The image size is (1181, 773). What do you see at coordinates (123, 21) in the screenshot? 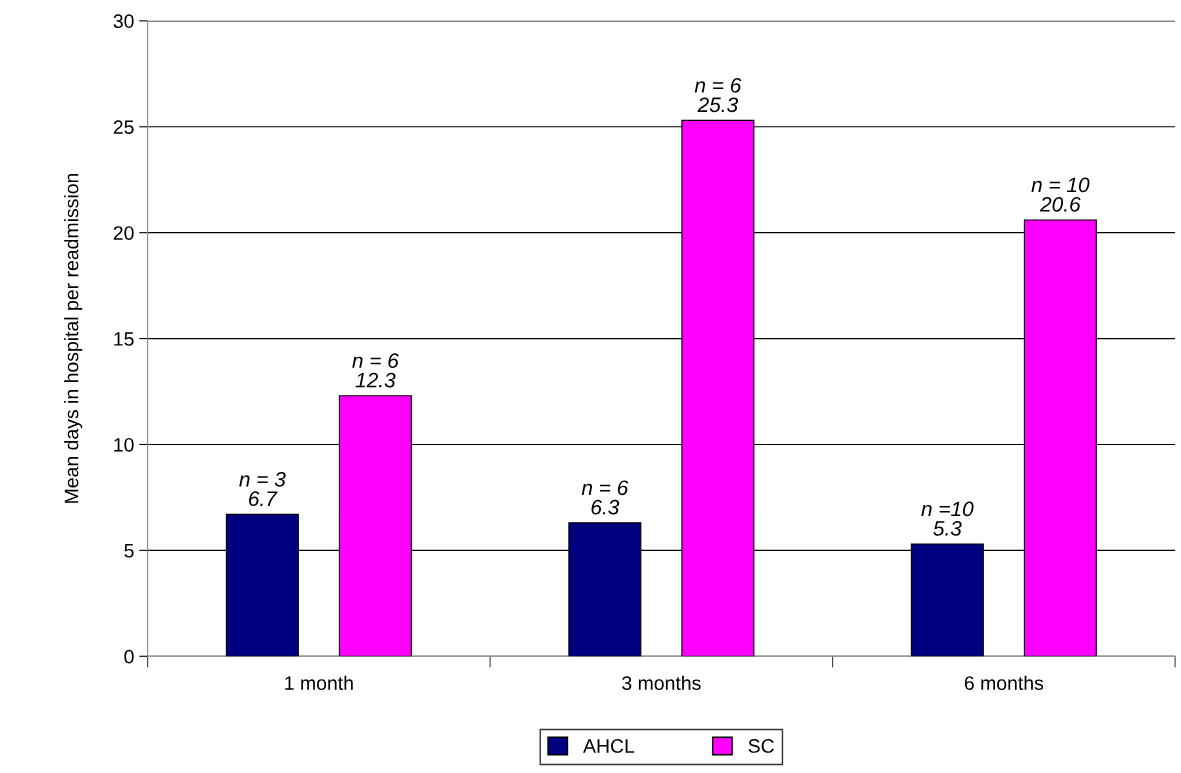
I see `y-tick-label: 30` at bounding box center [123, 21].